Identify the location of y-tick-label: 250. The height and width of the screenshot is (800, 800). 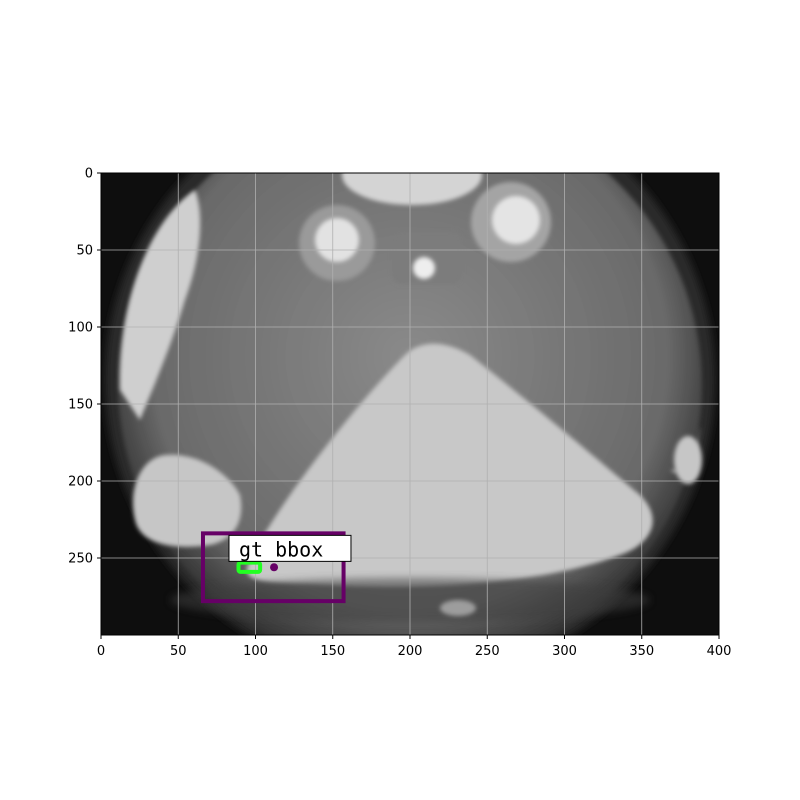
(80, 559).